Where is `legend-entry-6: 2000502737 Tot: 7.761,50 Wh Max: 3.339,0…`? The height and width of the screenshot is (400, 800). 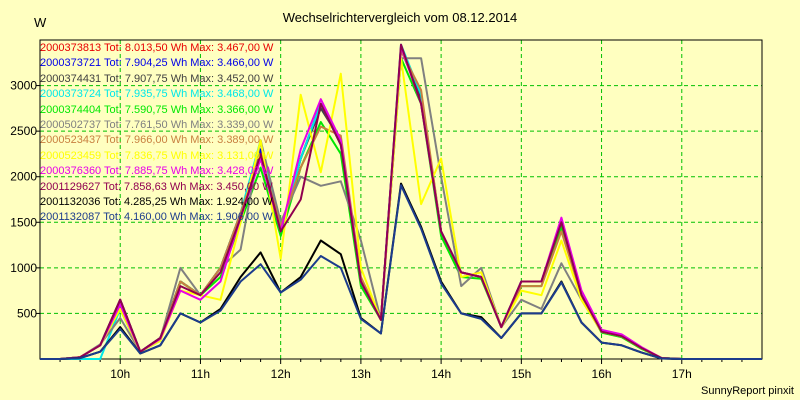
legend-entry-6: 2000502737 Tot: 7.761,50 Wh Max: 3.339,0… is located at coordinates (157, 124).